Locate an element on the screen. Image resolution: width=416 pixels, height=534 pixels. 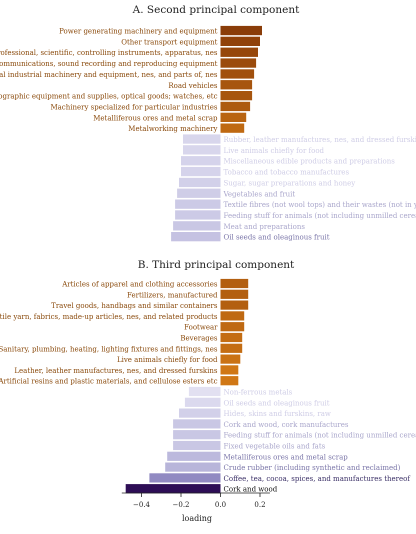
bar-label: Non-ferrous metals is located at coordinates (258, 393).